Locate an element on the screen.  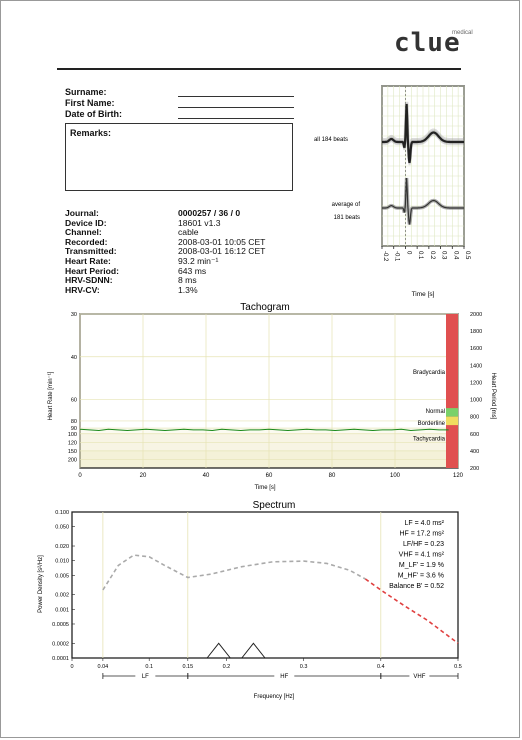
tachogram-title: Tachogram is located at coordinates (264, 307).